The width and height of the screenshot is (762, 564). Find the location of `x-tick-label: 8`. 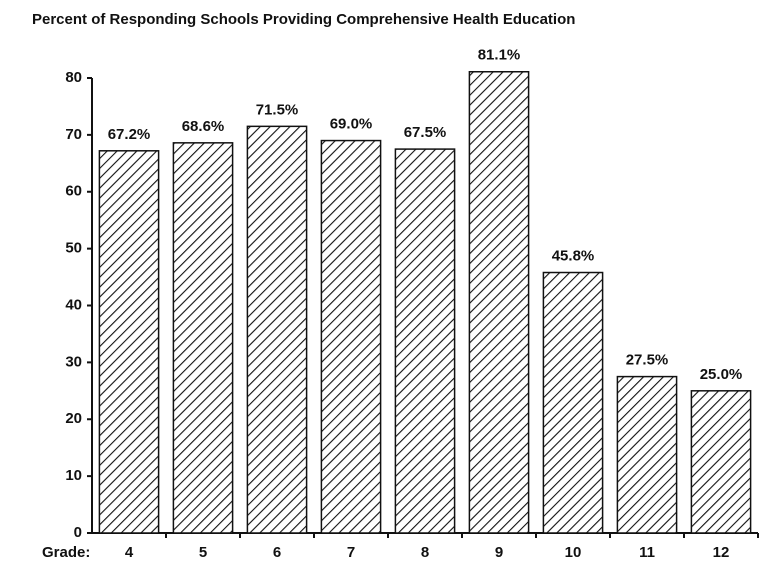

x-tick-label: 8 is located at coordinates (425, 552).